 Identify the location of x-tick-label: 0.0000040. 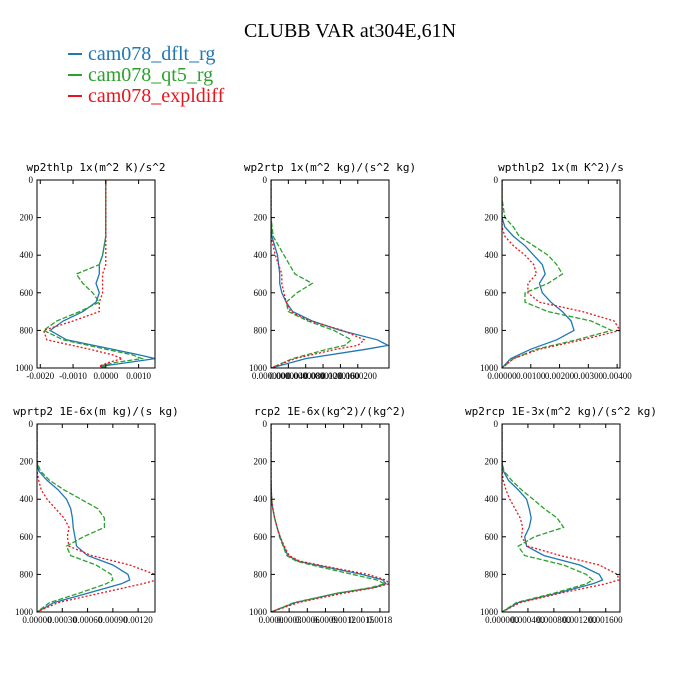
(288, 376).